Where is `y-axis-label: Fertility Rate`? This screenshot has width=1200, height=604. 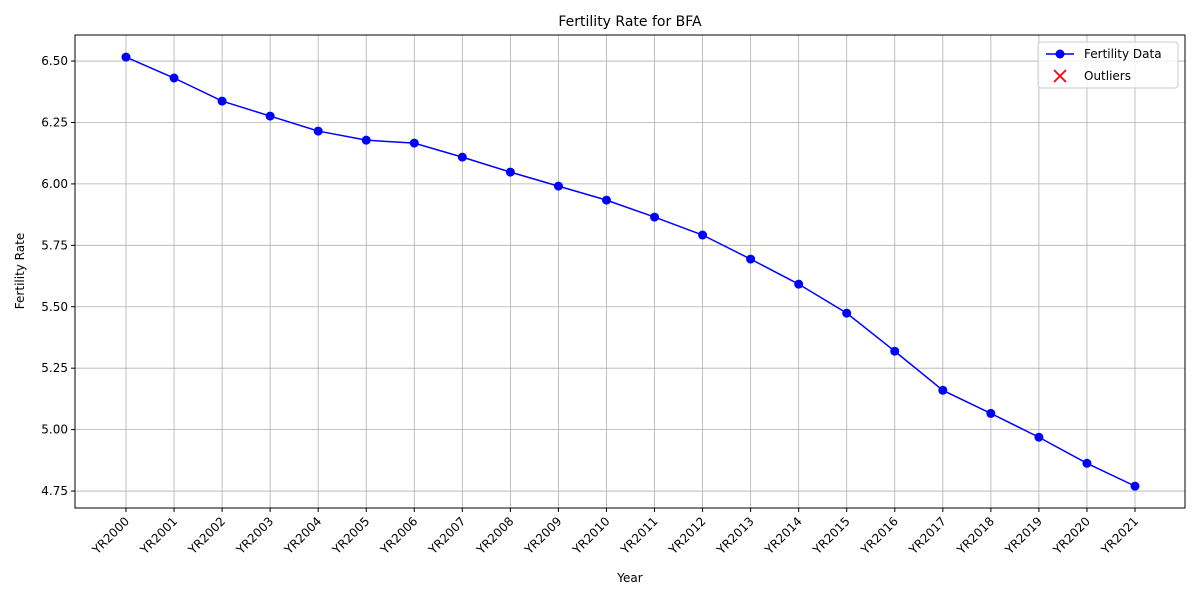 y-axis-label: Fertility Rate is located at coordinates (20, 271).